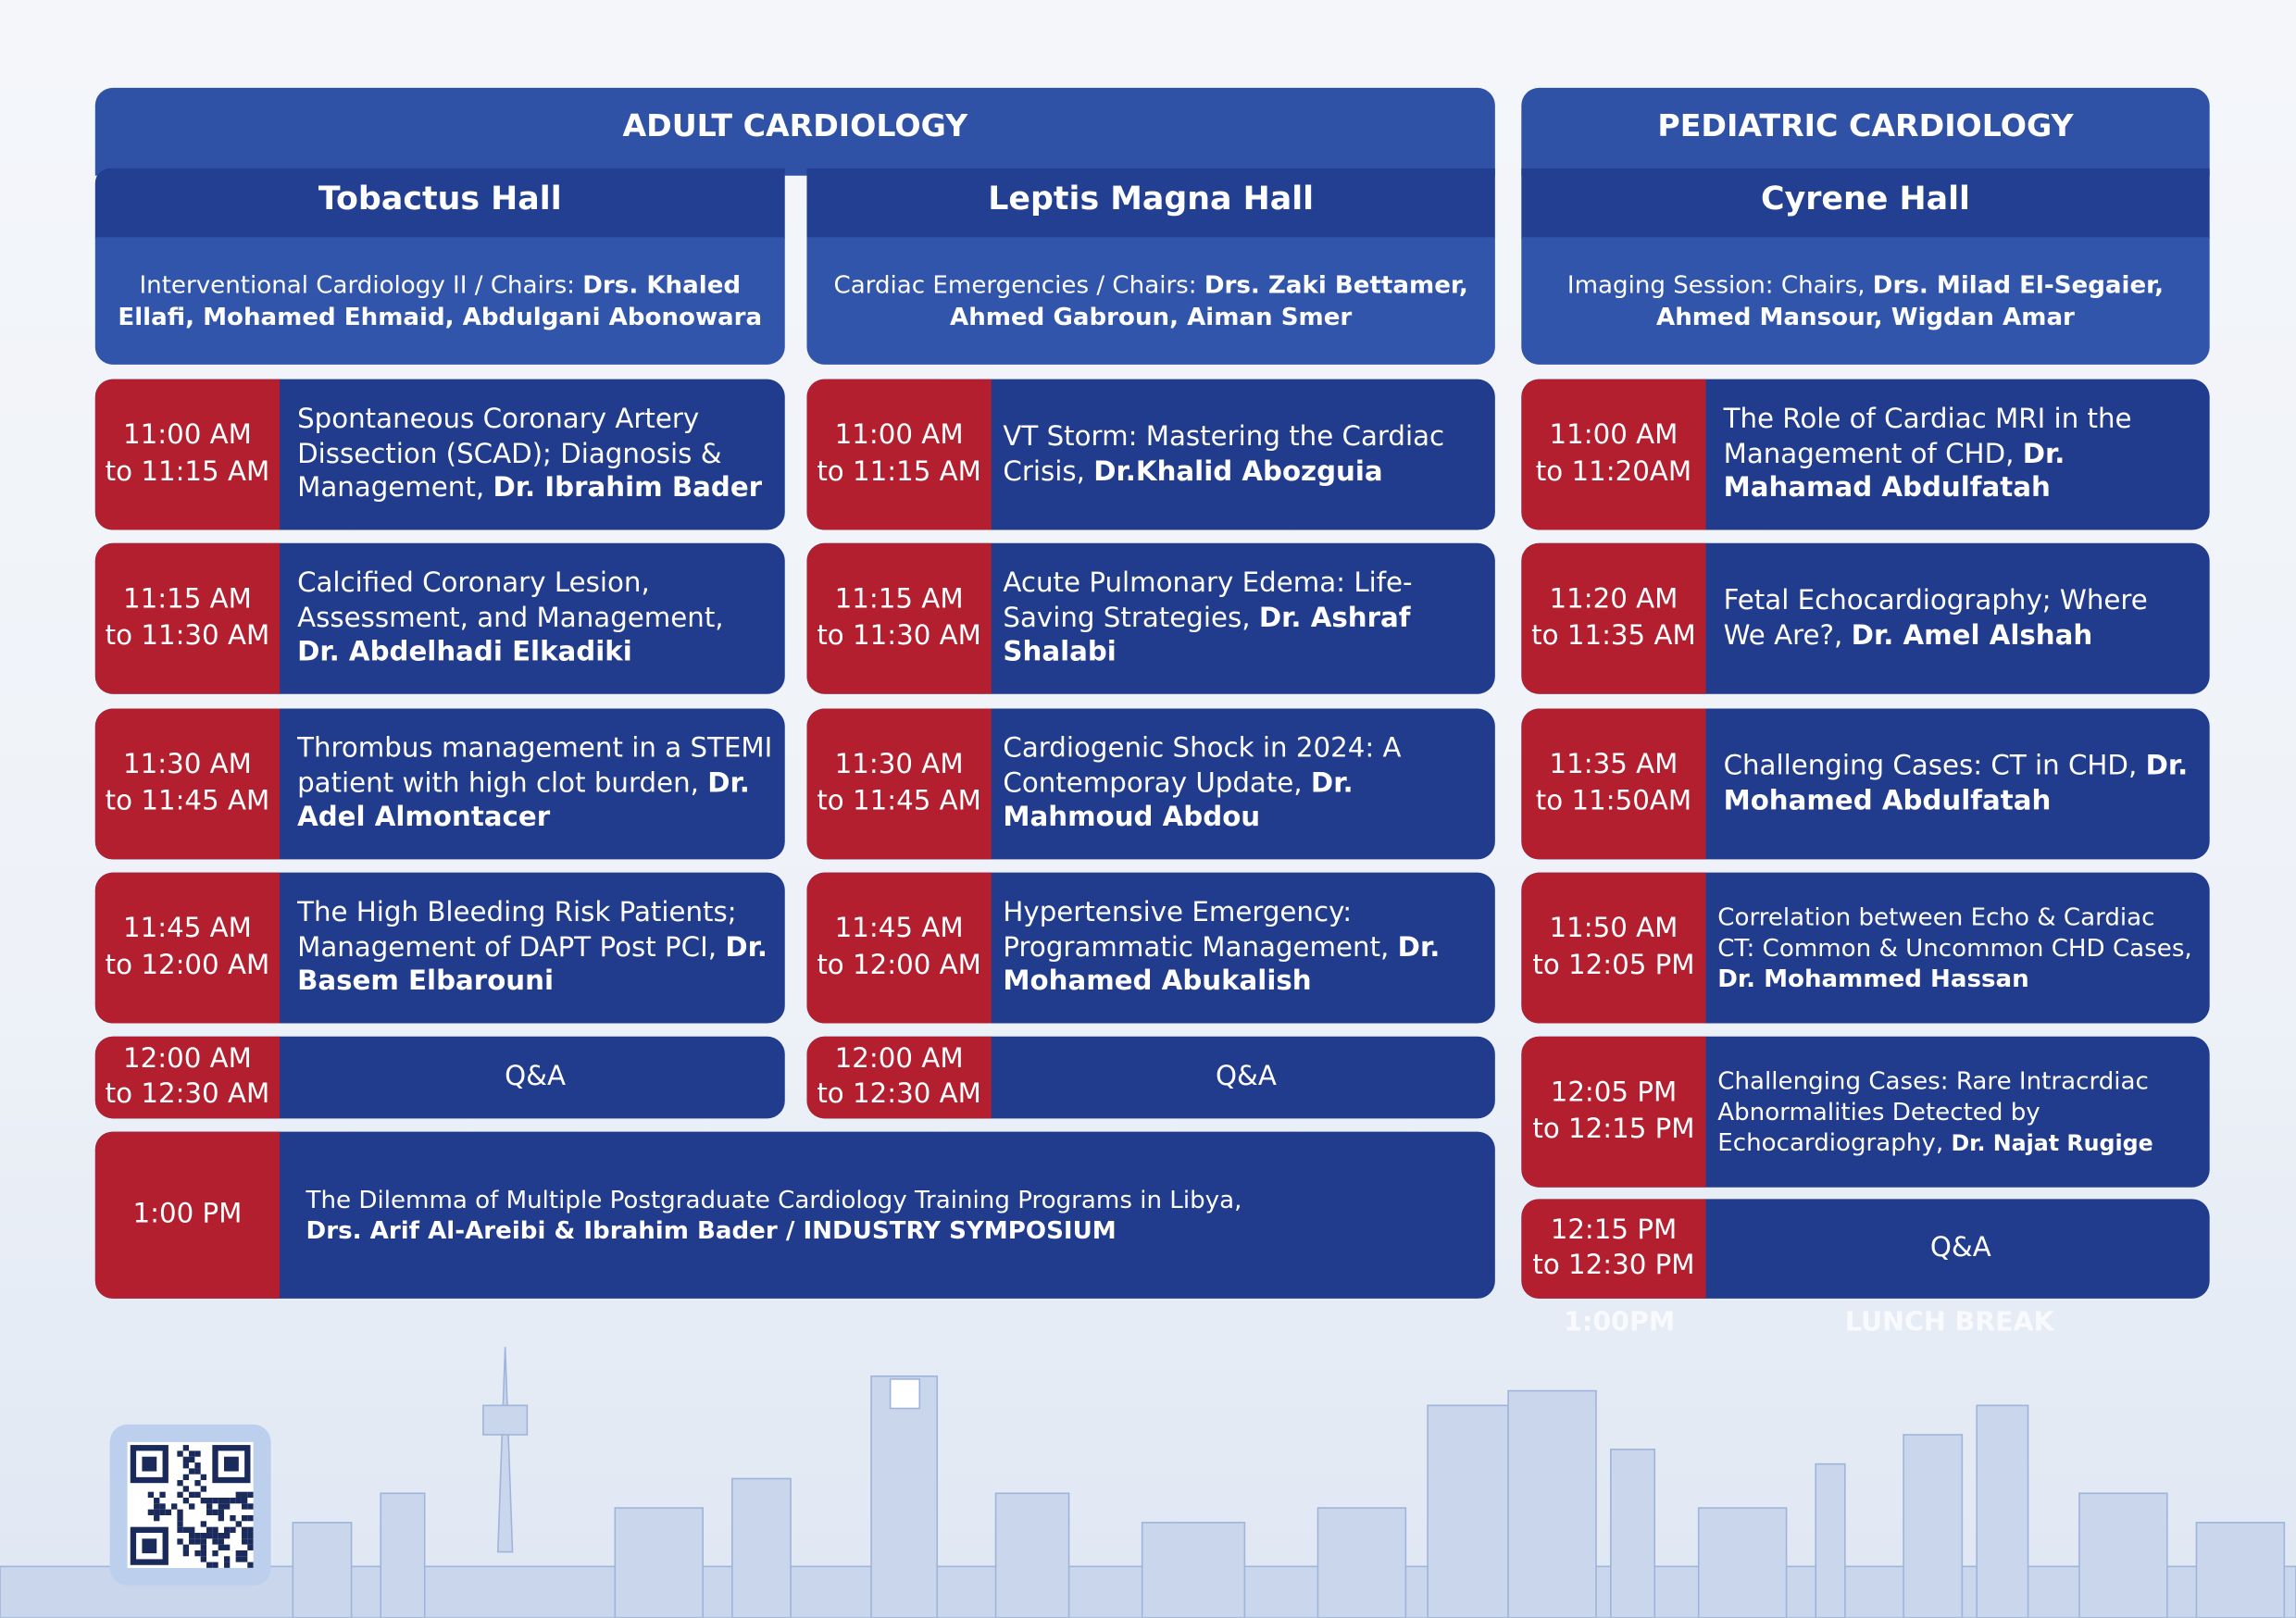 Image resolution: width=2296 pixels, height=1618 pixels. I want to click on start-time: 12:00 AM, so click(899, 1059).